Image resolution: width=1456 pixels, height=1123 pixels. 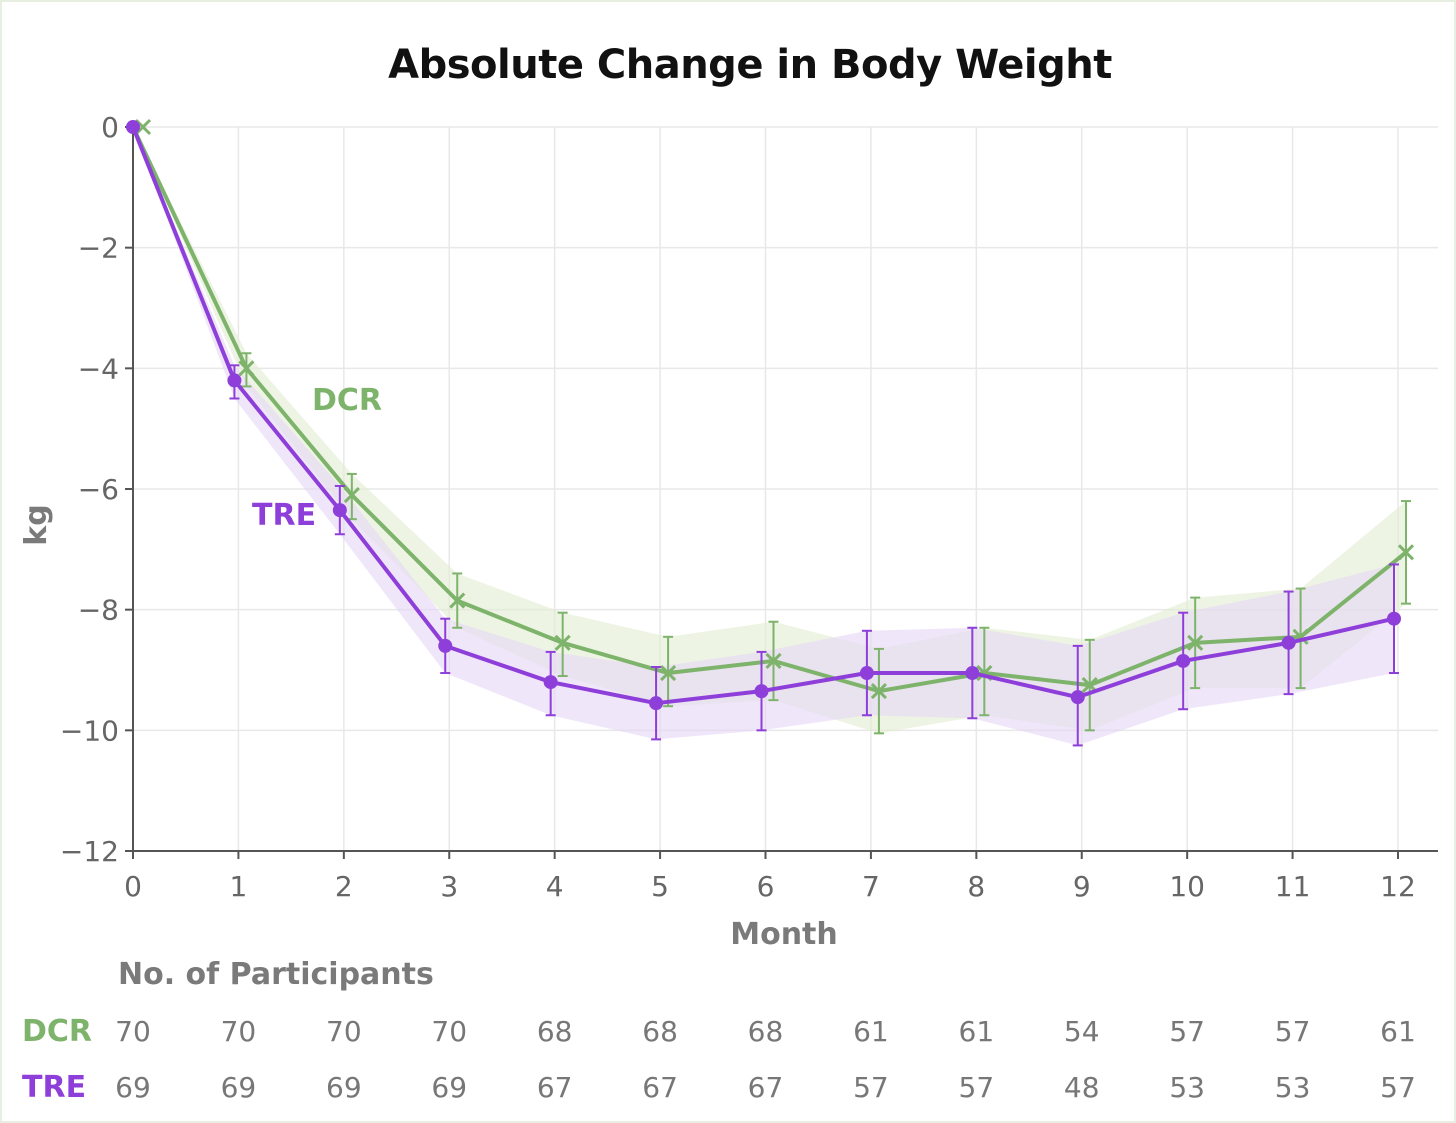 What do you see at coordinates (555, 886) in the screenshot?
I see `x-tick-label: 4` at bounding box center [555, 886].